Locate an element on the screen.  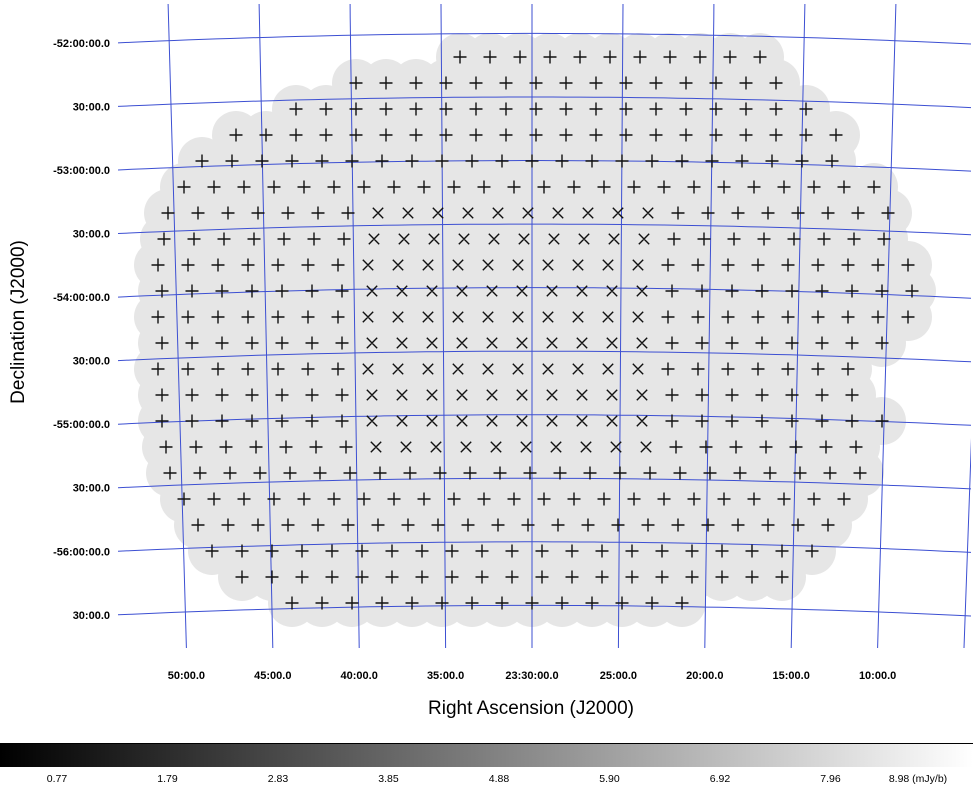
dec-tick-label: -53:00:00.0 is located at coordinates (81, 171).